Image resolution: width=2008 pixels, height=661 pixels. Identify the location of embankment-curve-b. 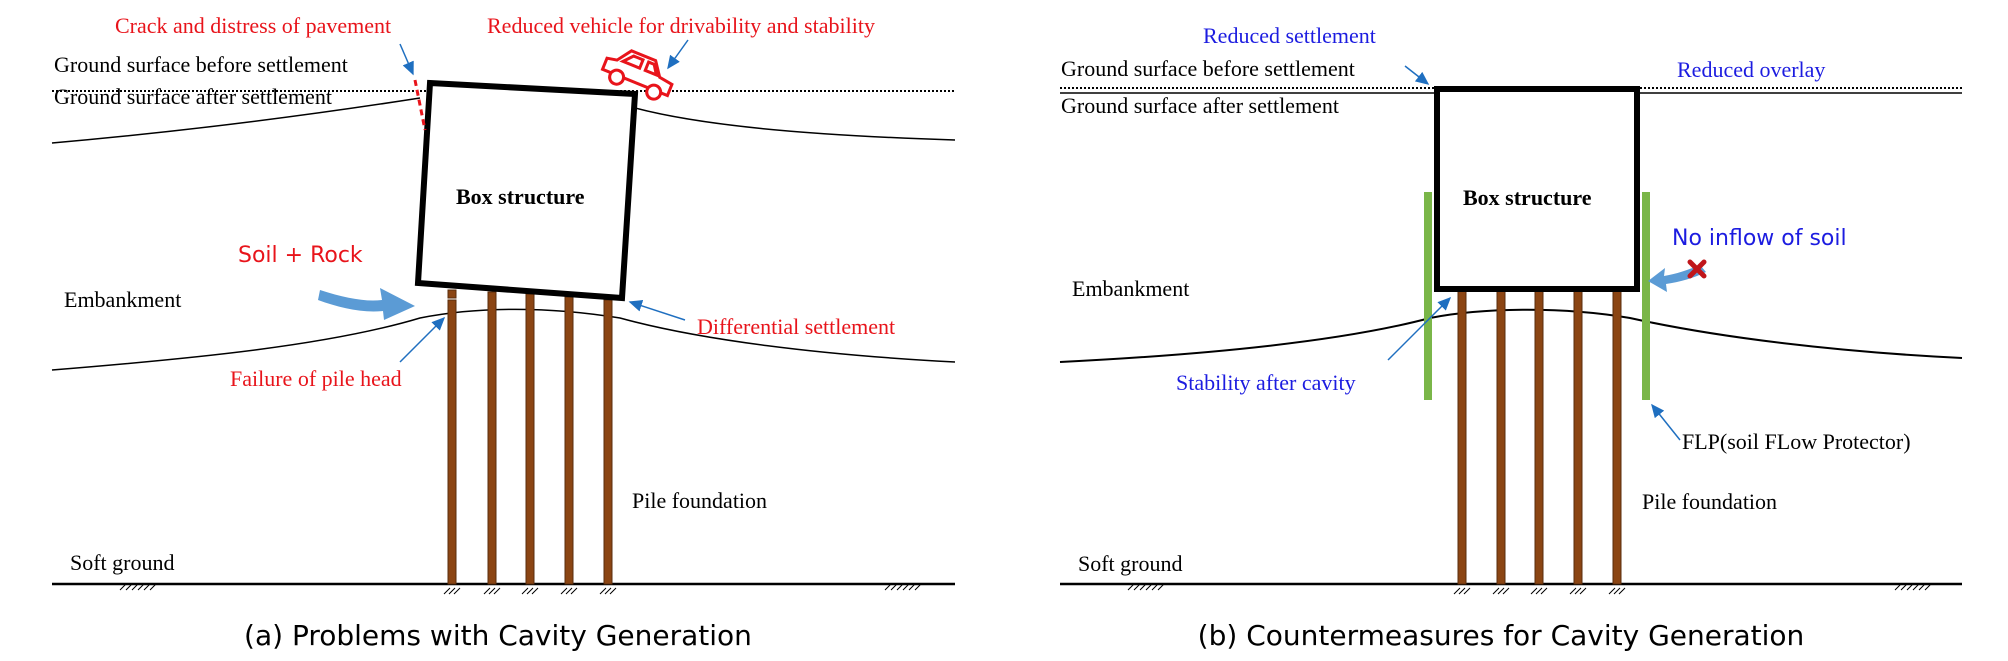
(1511, 335).